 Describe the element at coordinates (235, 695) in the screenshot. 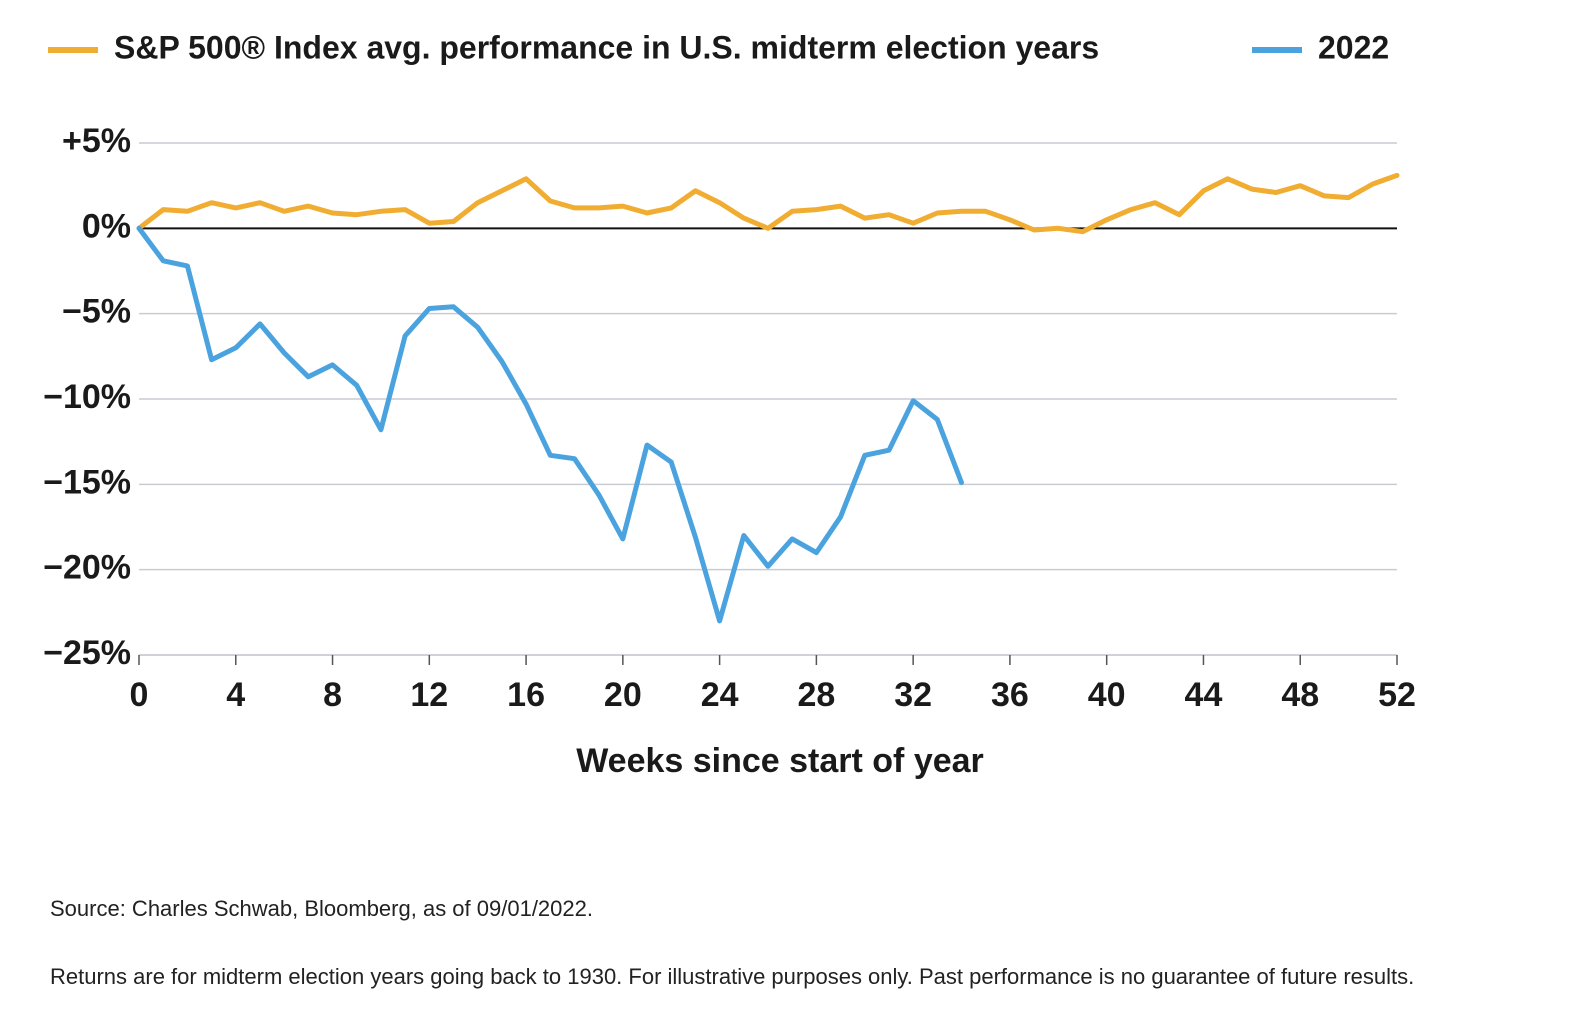

I see `x-tick-label: 4` at that location.